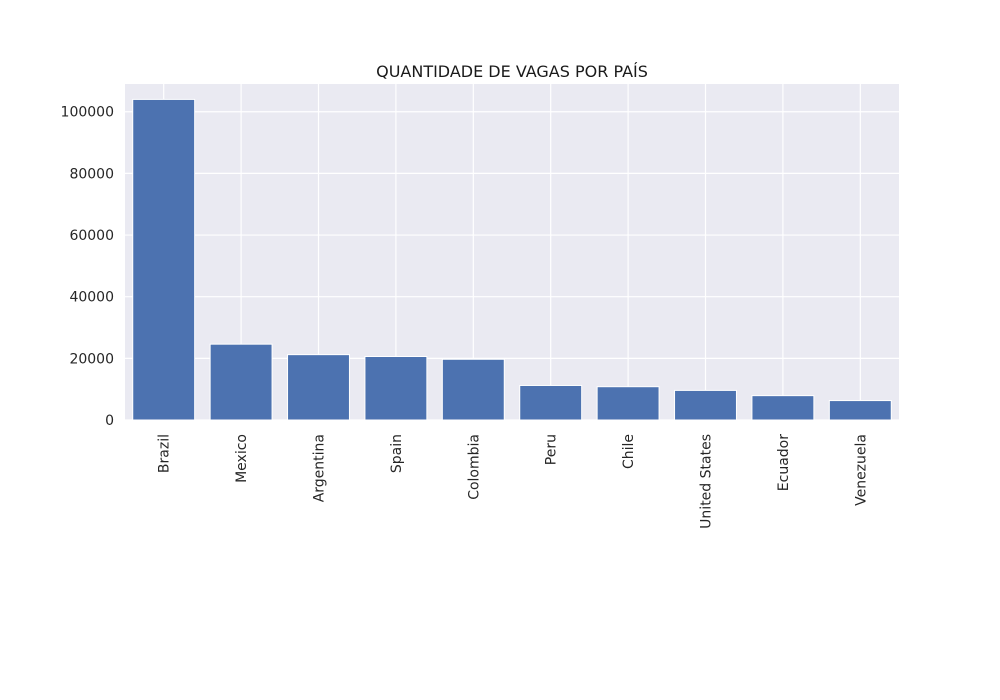 This screenshot has height=700, width=1000. I want to click on bar-united-states, so click(705, 405).